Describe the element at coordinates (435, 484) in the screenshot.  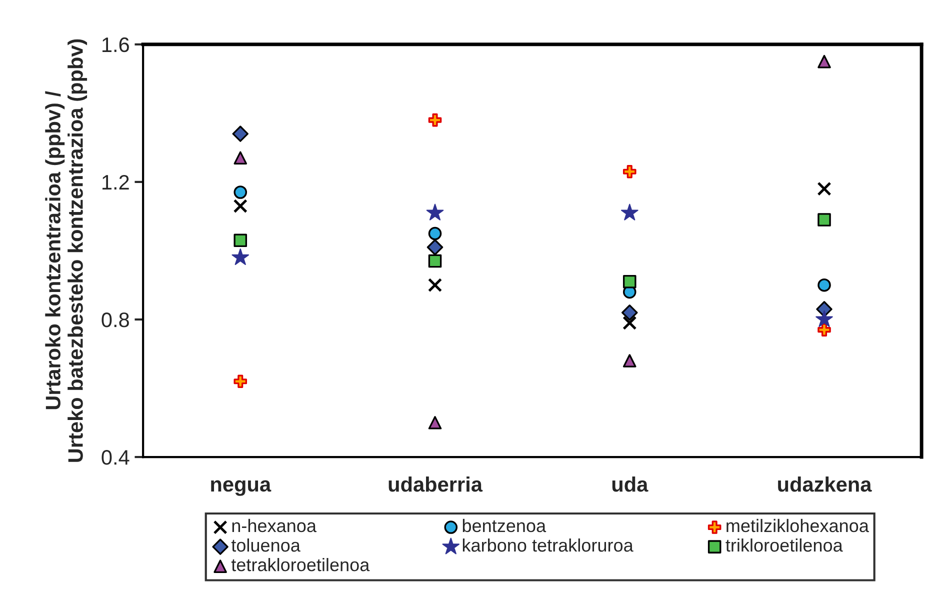
I see `x-tick-label: udaberria` at that location.